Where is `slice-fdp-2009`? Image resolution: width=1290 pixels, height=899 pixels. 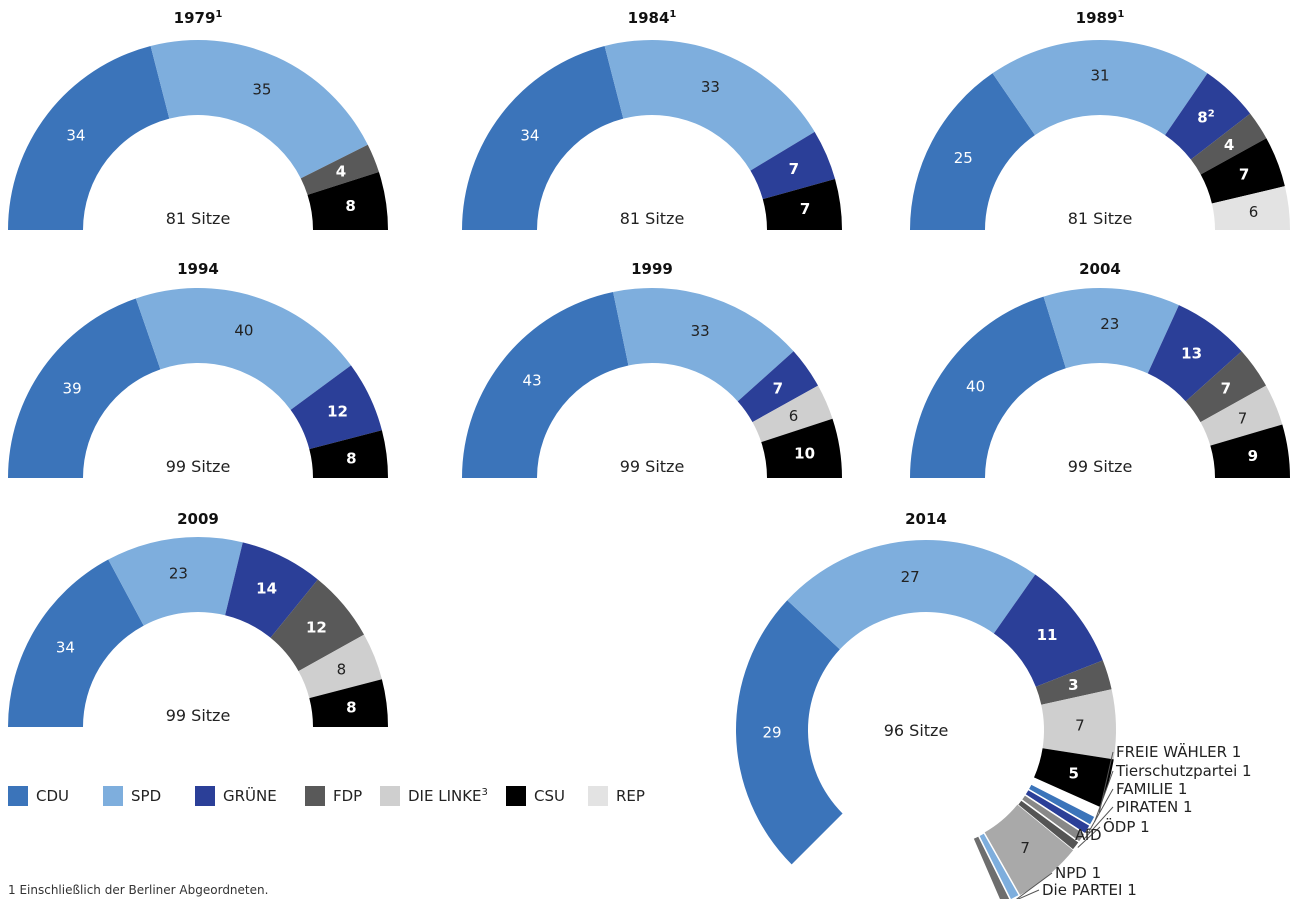 slice-fdp-2009 is located at coordinates (317, 625).